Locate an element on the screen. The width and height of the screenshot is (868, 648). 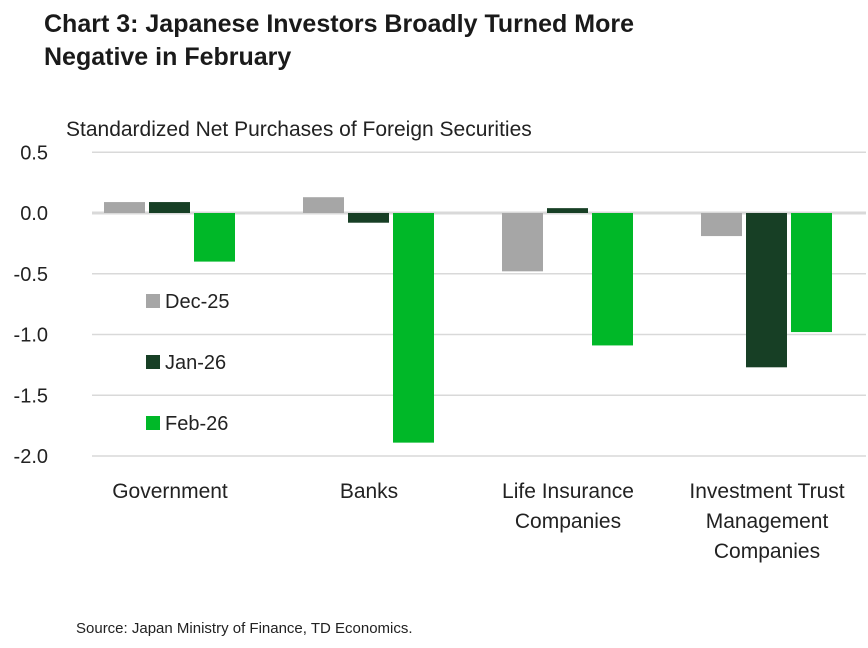
x-tick-label: Banks is located at coordinates (369, 491).